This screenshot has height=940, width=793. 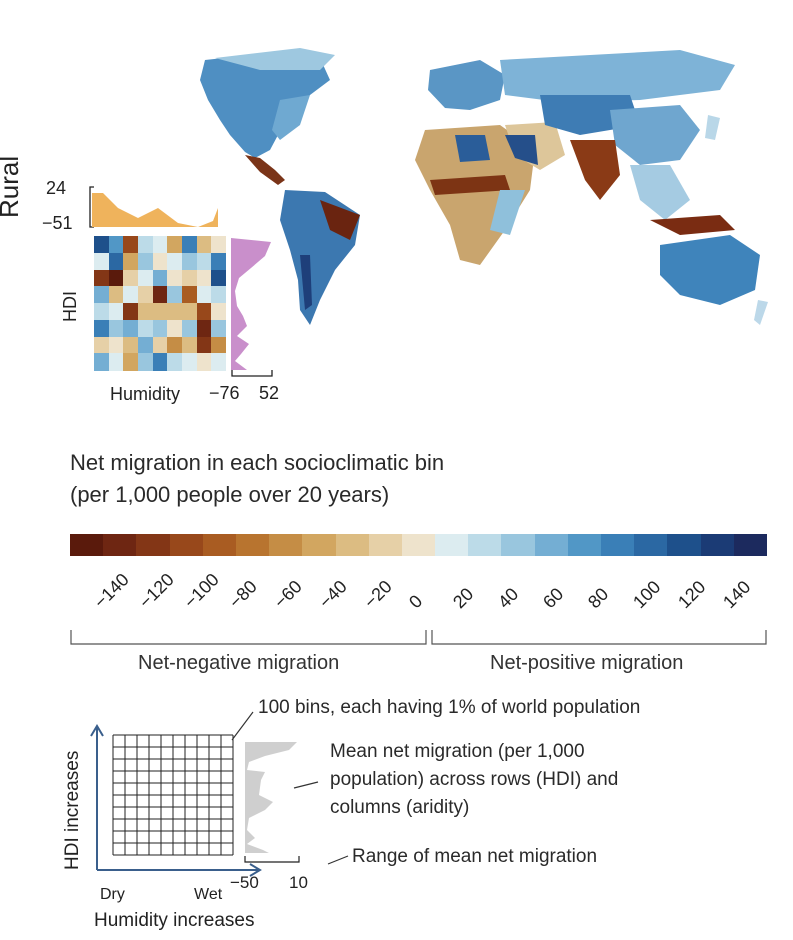 I want to click on color-bar-tick-label: −80, so click(x=242, y=594).